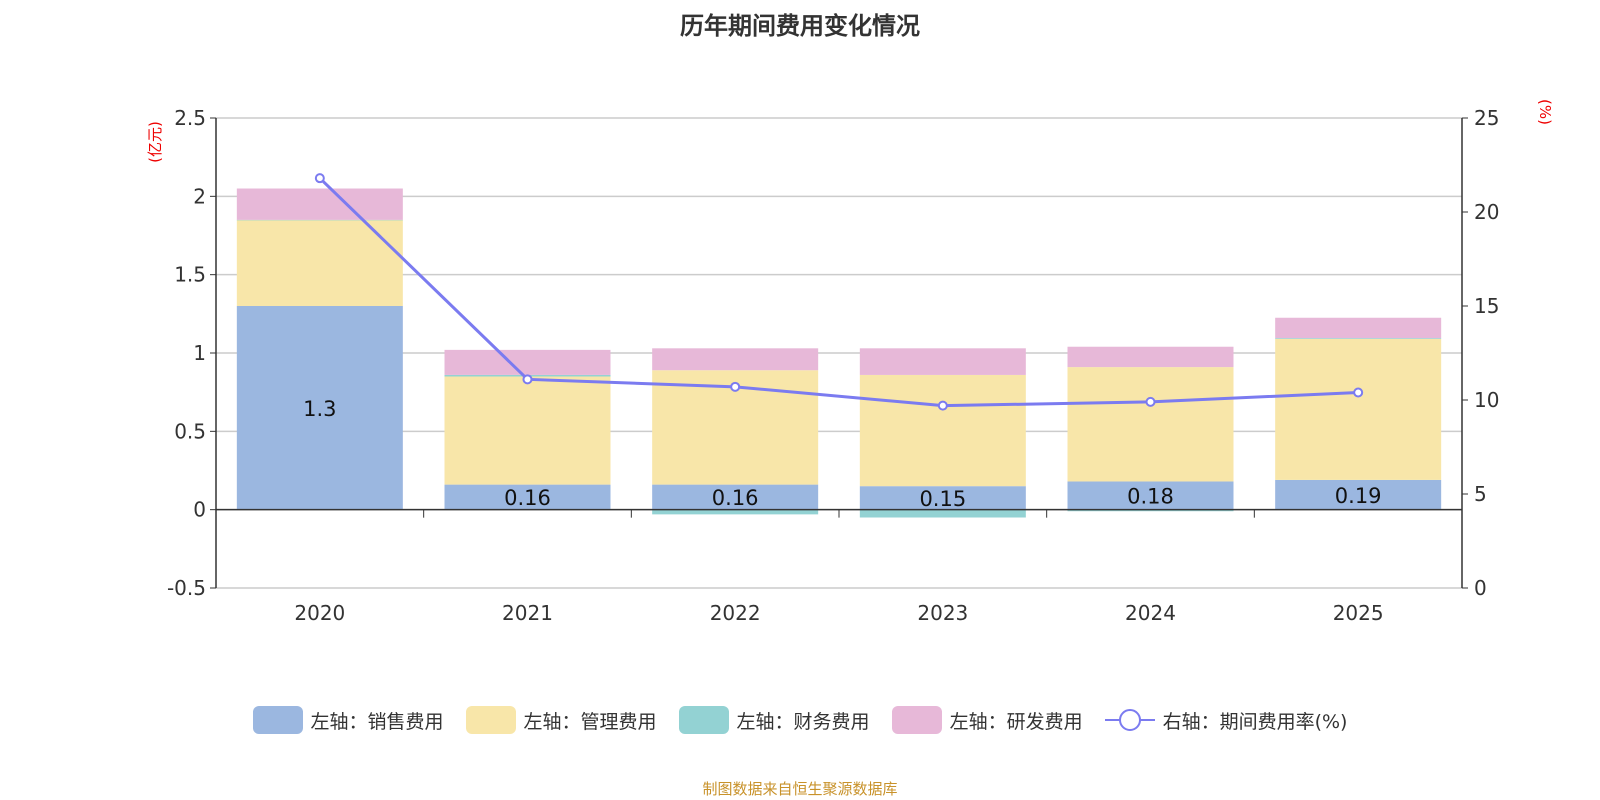 The width and height of the screenshot is (1600, 800). I want to click on left-axis-label: (亿元), so click(155, 142).